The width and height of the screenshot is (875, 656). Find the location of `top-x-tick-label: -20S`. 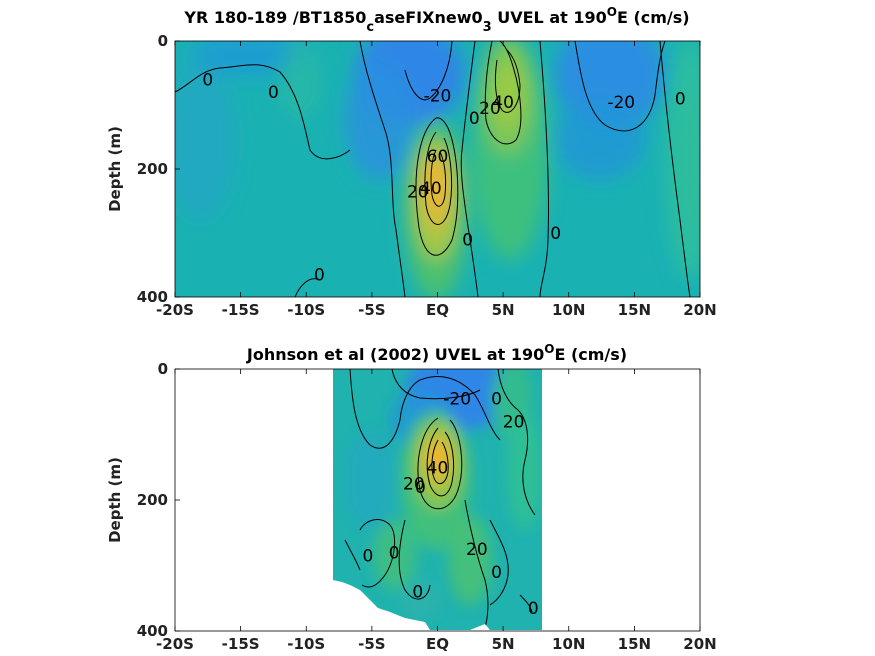

top-x-tick-label: -20S is located at coordinates (175, 310).